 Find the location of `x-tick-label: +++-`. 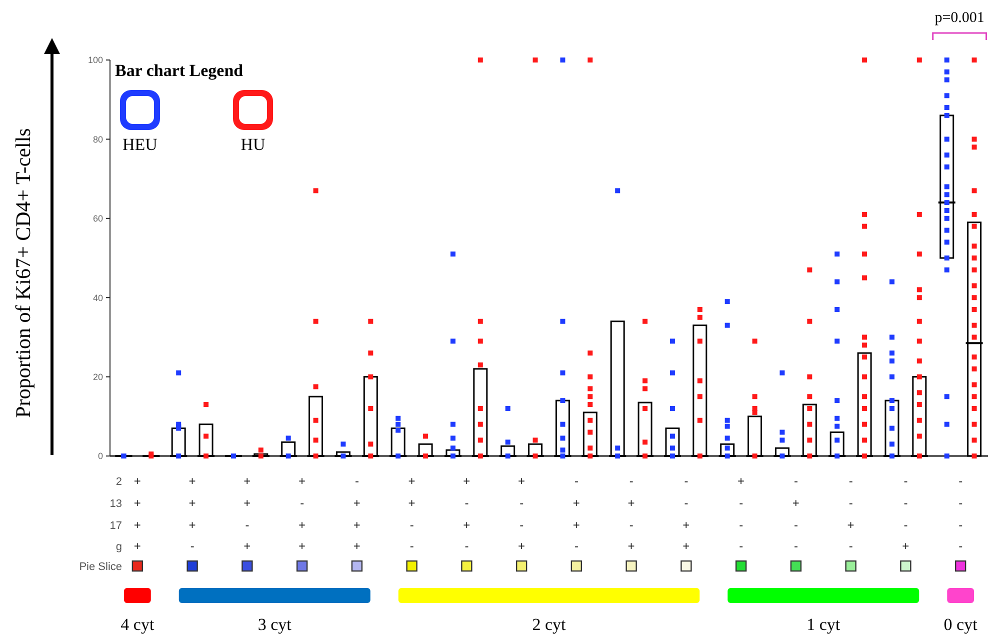

x-tick-label: +++- is located at coordinates (192, 514).